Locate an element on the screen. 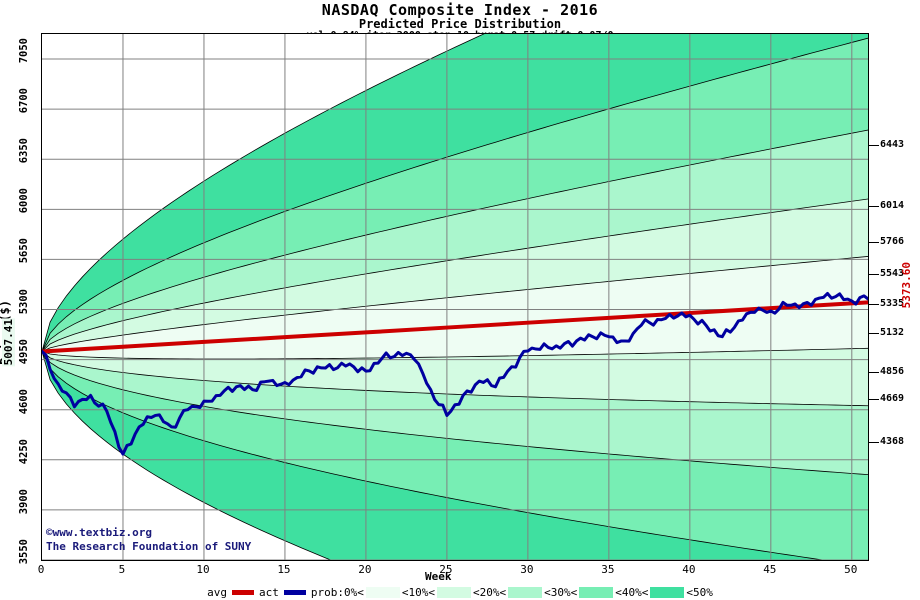 This screenshot has width=920, height=600. legend-avg-swatch is located at coordinates (243, 592).